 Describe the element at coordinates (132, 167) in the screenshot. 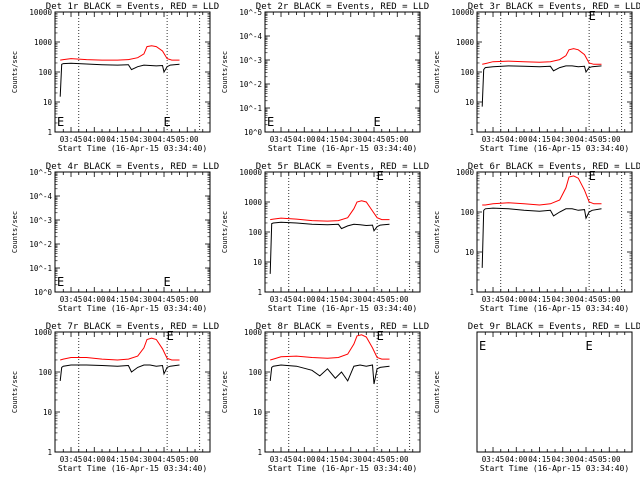

I see `panel-title: Det 4r BLACK = Events, RED = LLD` at that location.